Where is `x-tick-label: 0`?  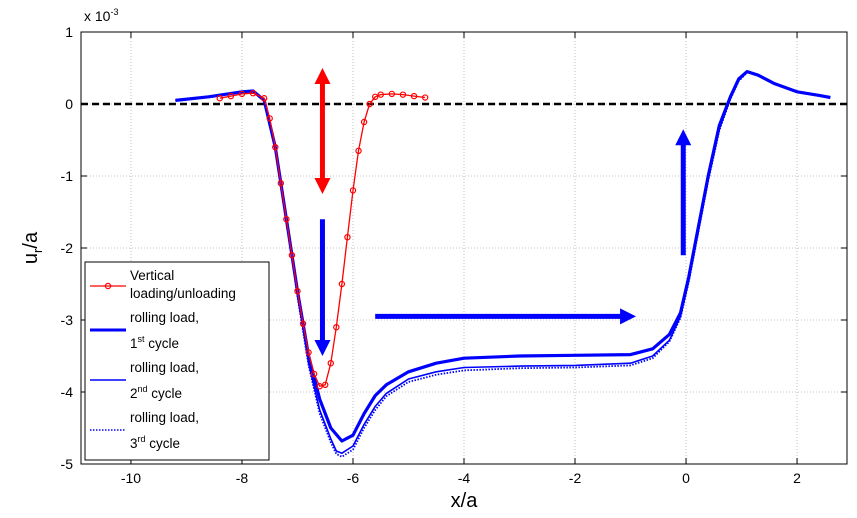
x-tick-label: 0 is located at coordinates (686, 478).